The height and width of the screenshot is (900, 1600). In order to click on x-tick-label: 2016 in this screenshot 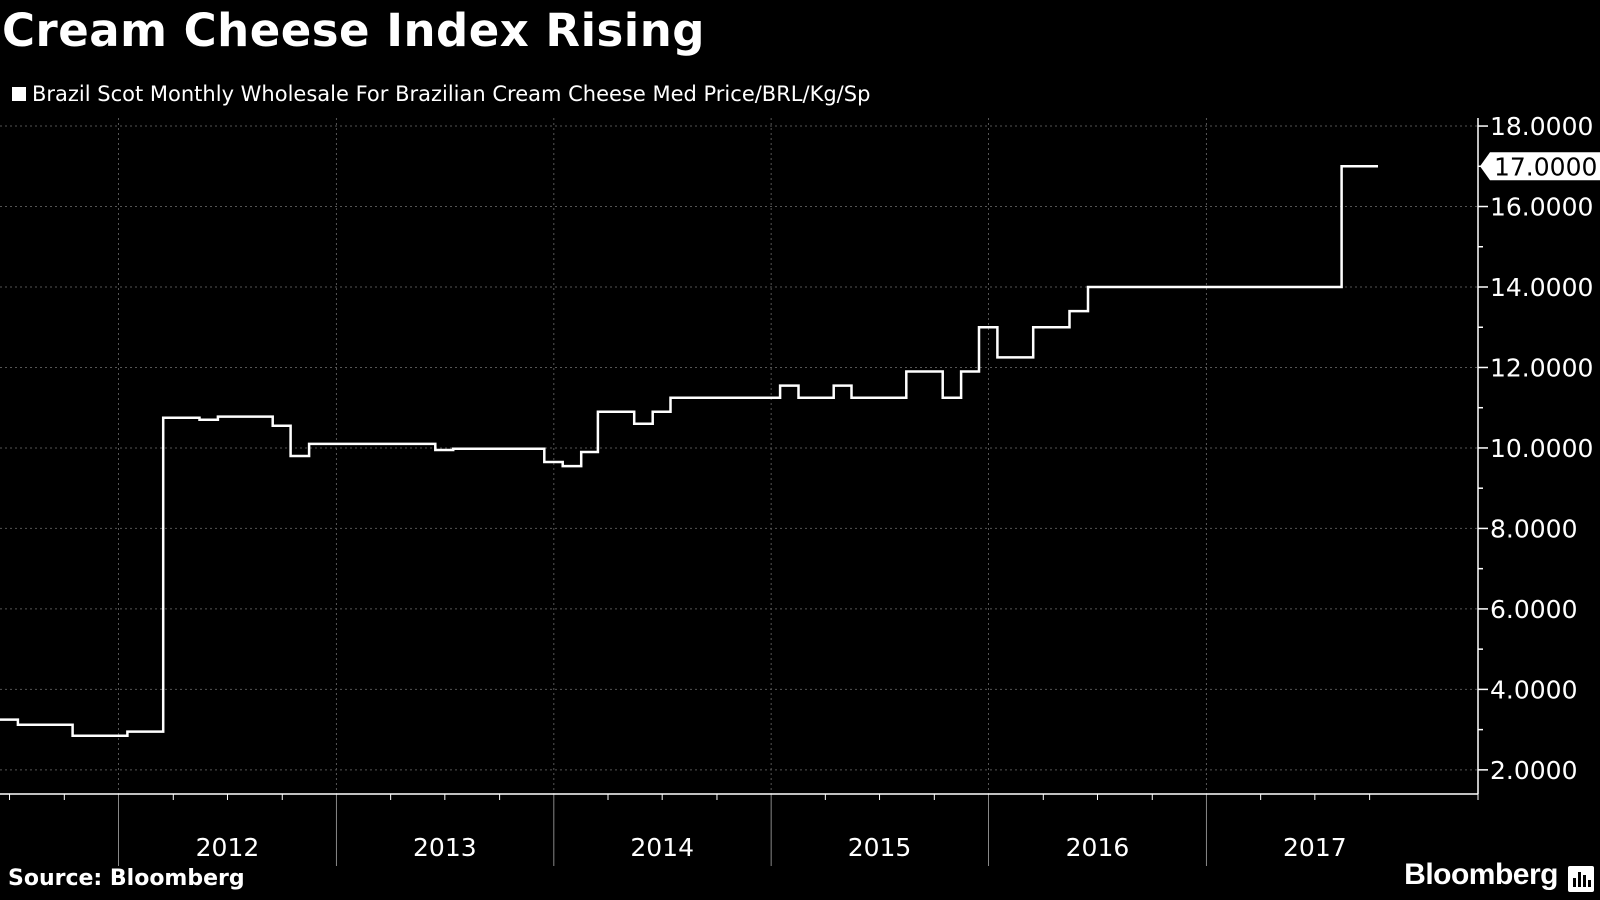, I will do `click(1098, 847)`.